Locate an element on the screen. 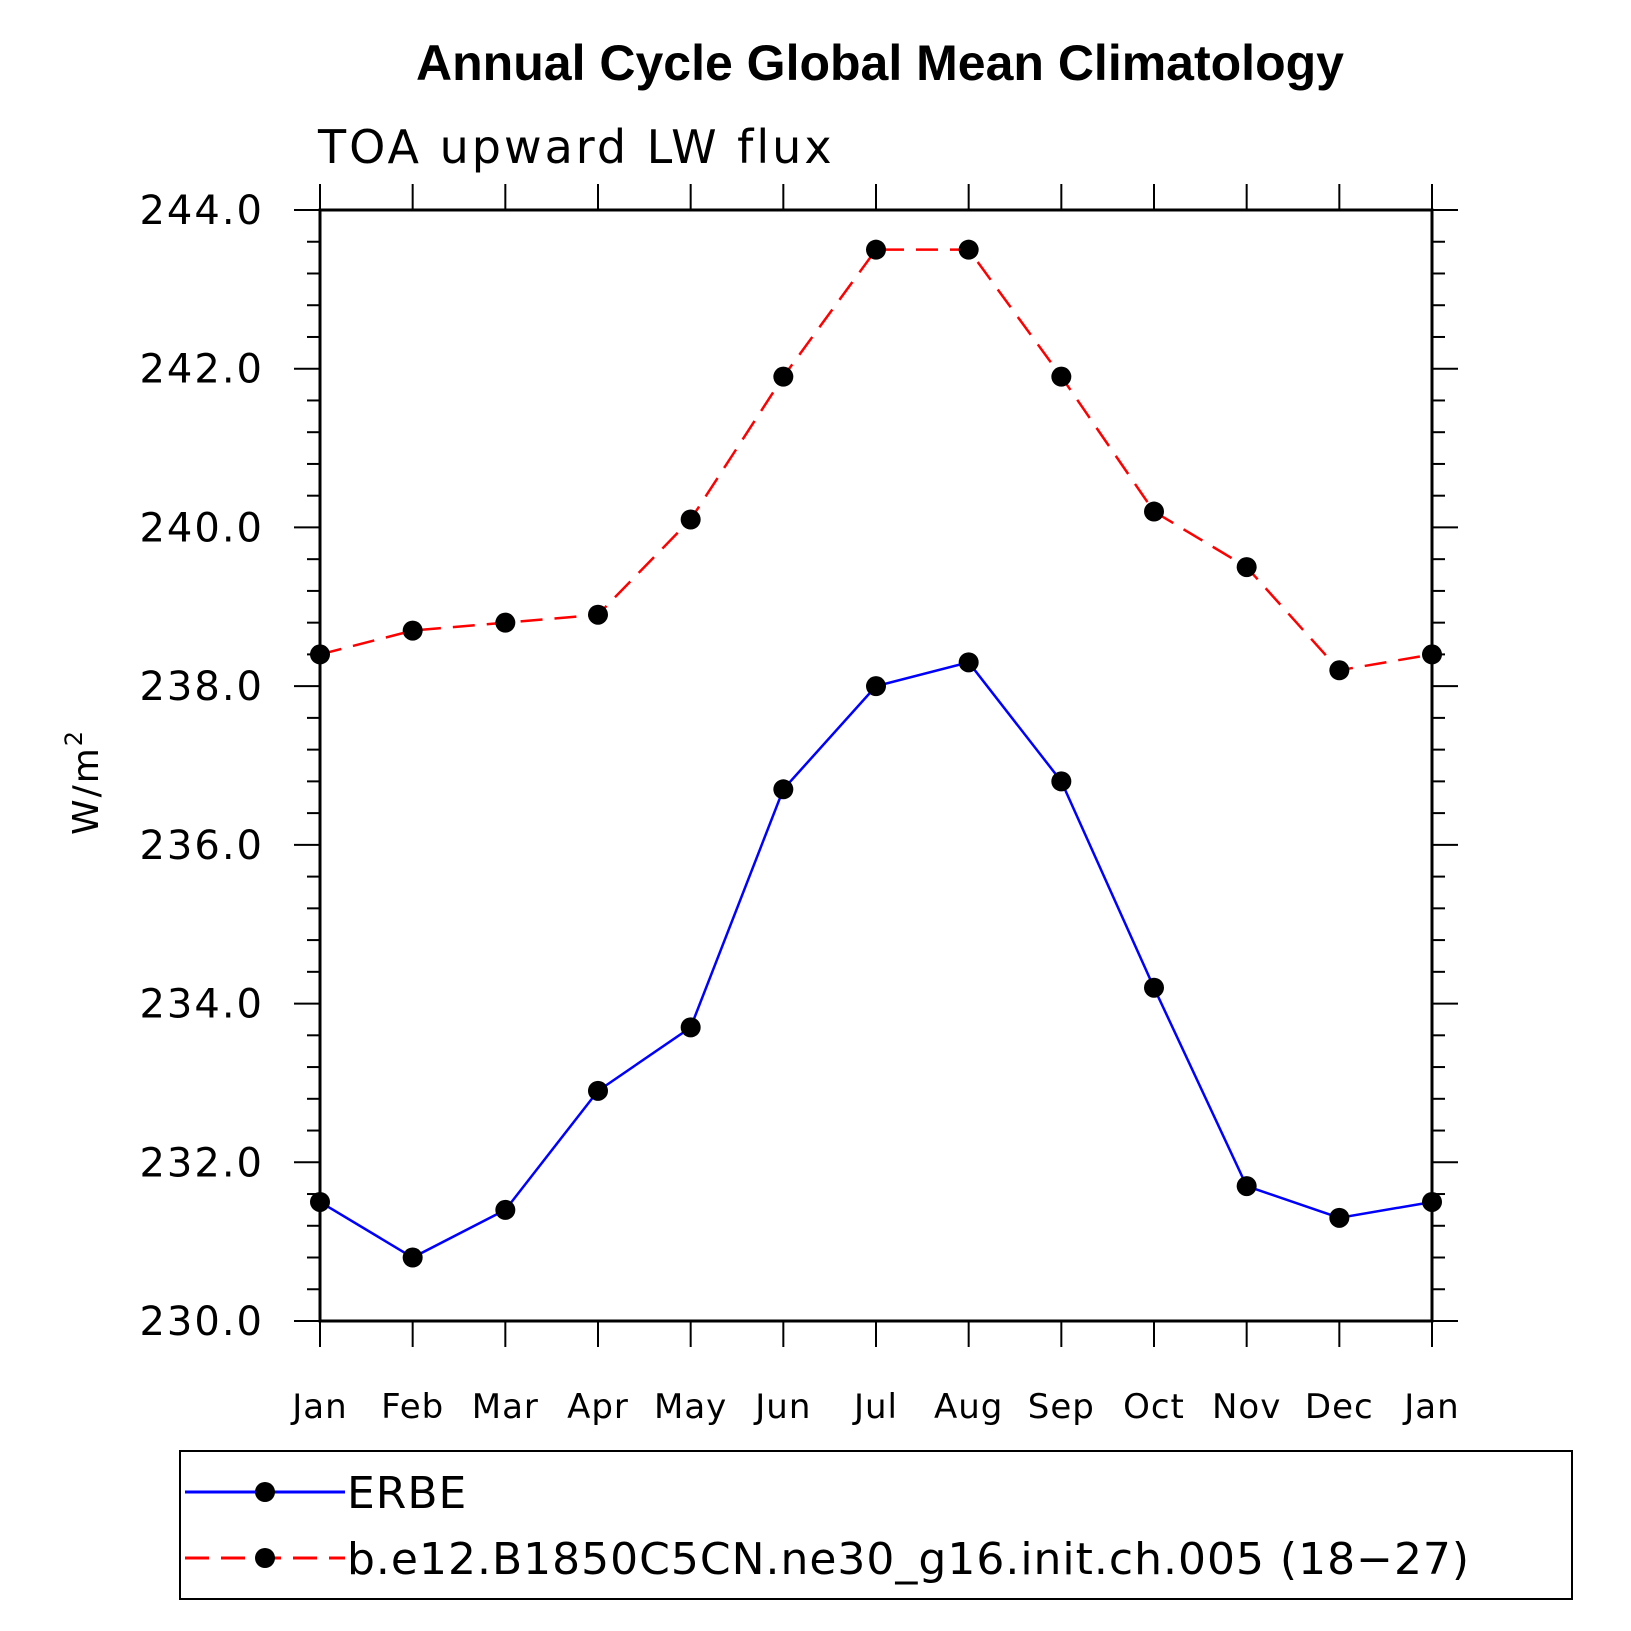 This screenshot has width=1631, height=1631. x-tick-label: Nov is located at coordinates (1246, 1407).